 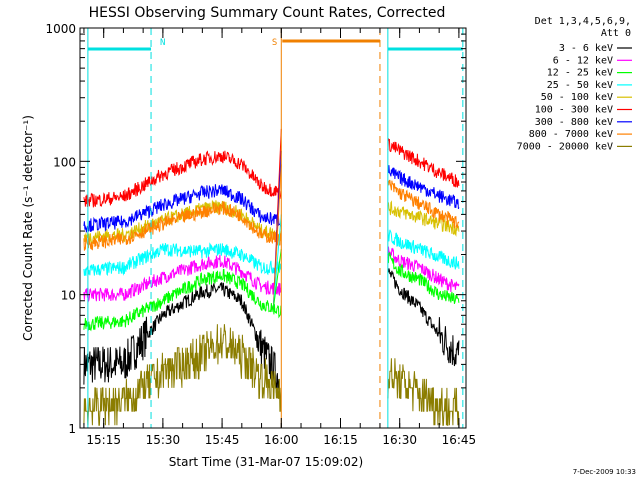 I want to click on legend-entry-8: 800 - 7000 keV, so click(x=580, y=134).